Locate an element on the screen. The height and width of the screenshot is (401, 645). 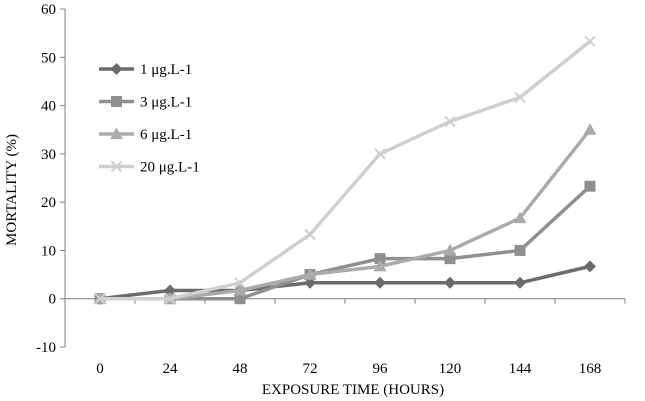
legend-label: 20 μg.L-1 is located at coordinates (170, 168).